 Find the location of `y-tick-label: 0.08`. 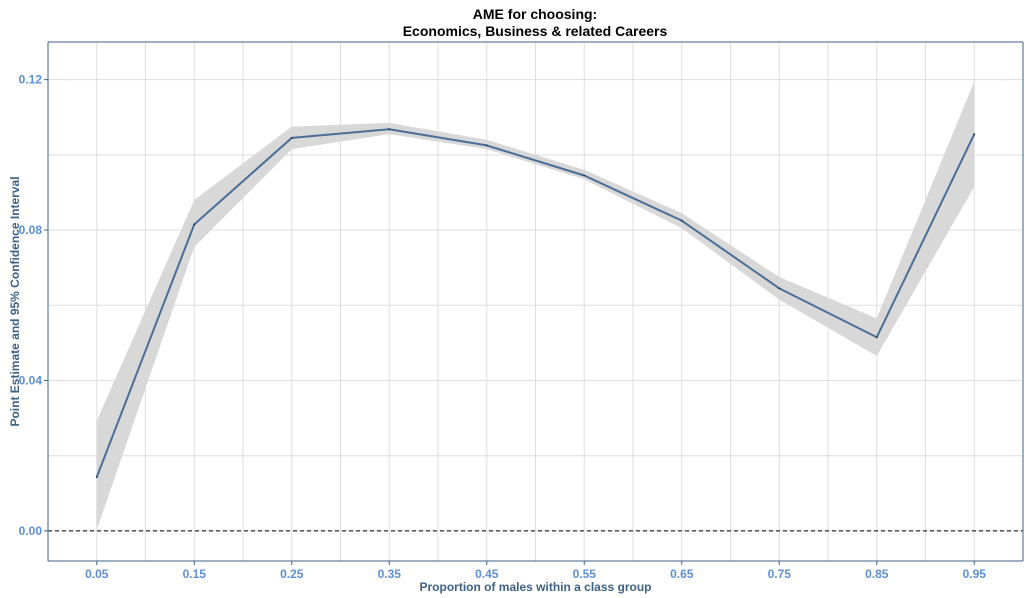

y-tick-label: 0.08 is located at coordinates (31, 230).